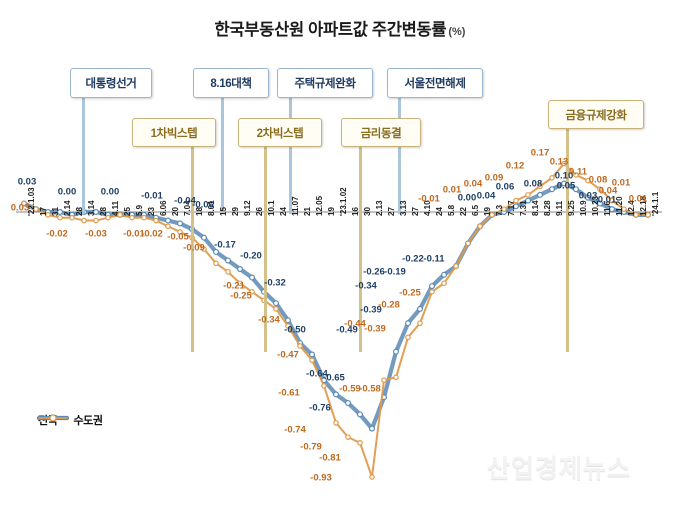 The height and width of the screenshot is (521, 680). I want to click on x-tick-label: 5.8, so click(452, 210).